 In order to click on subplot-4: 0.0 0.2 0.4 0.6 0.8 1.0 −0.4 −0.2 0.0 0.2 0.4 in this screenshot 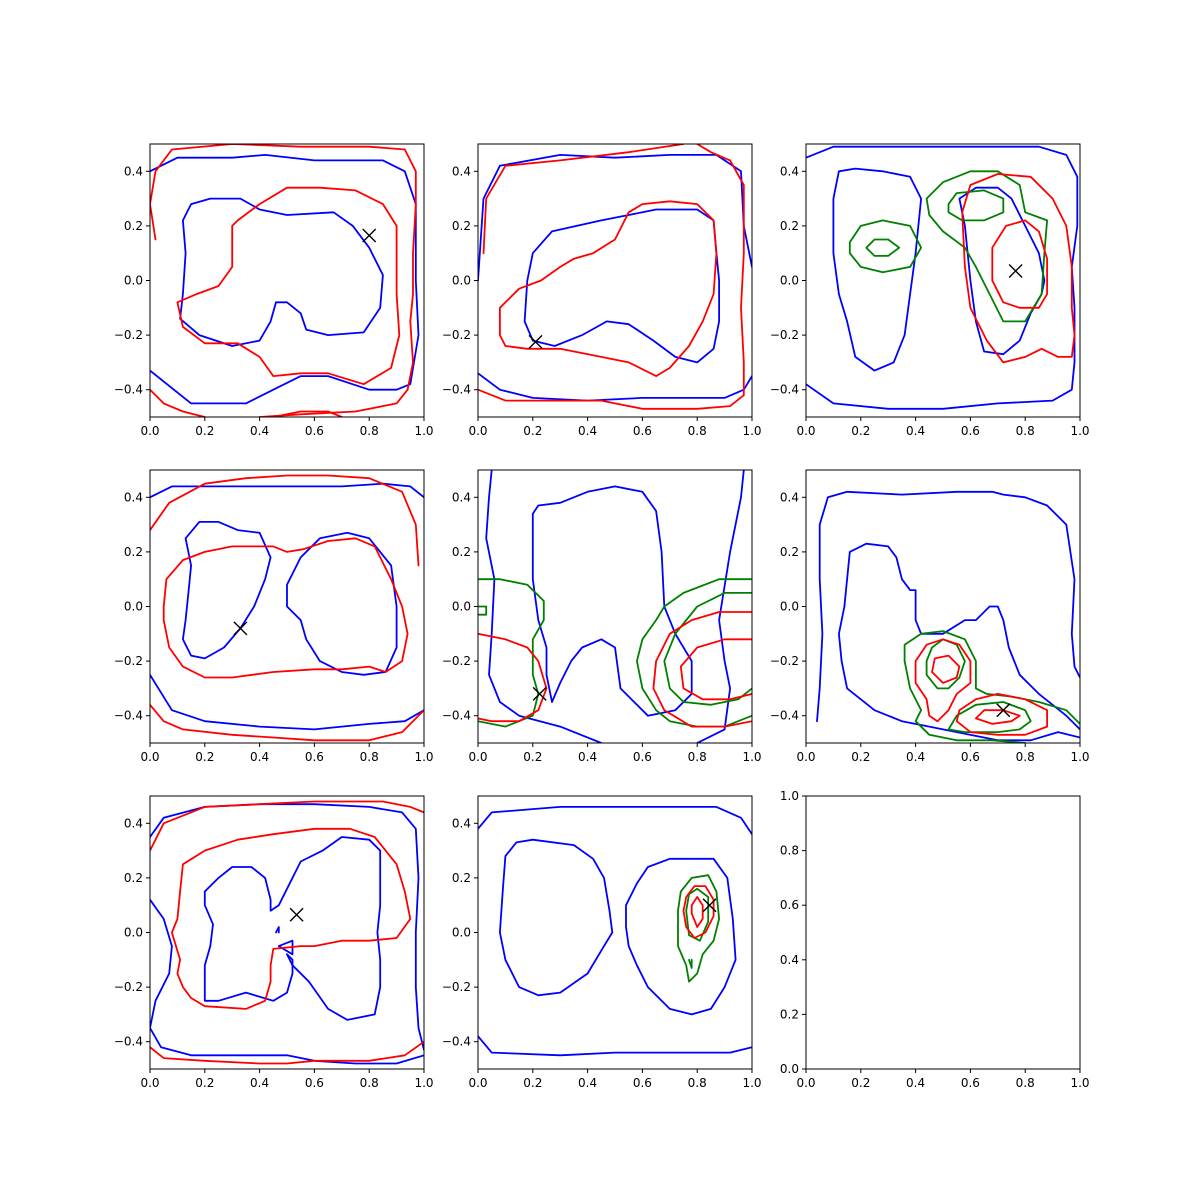, I will do `click(274, 616)`.